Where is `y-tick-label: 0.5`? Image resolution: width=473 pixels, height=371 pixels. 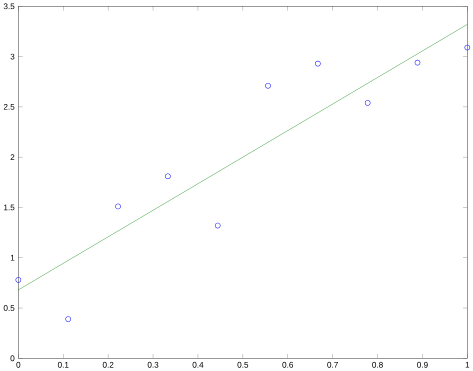 y-tick-label: 0.5 is located at coordinates (9, 308).